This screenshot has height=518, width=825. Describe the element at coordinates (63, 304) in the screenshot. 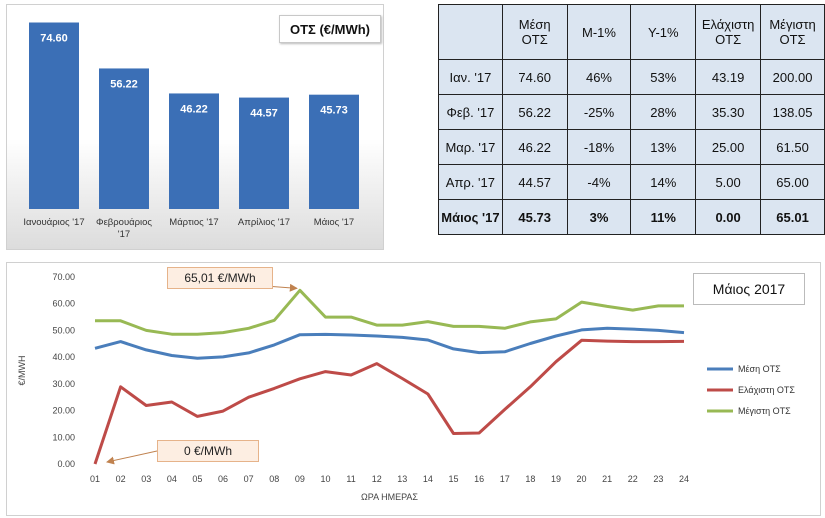

I see `y-tick-label: 60.00` at that location.